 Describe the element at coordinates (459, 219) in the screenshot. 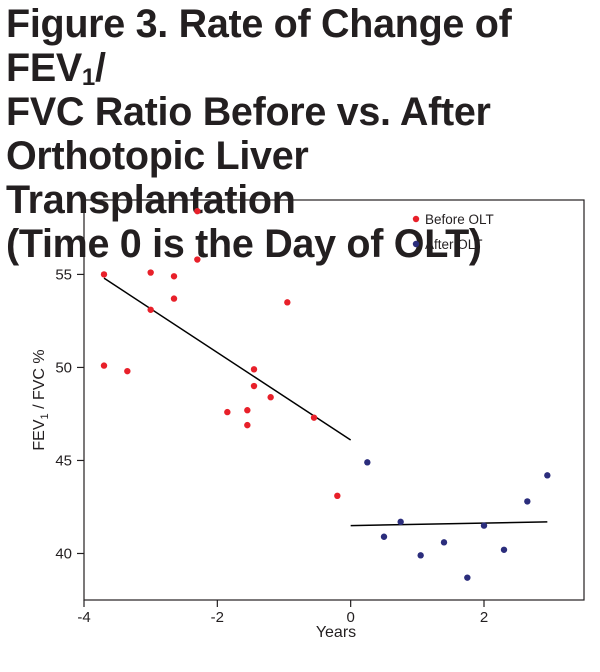

I see `legend-label: Before OLT` at that location.